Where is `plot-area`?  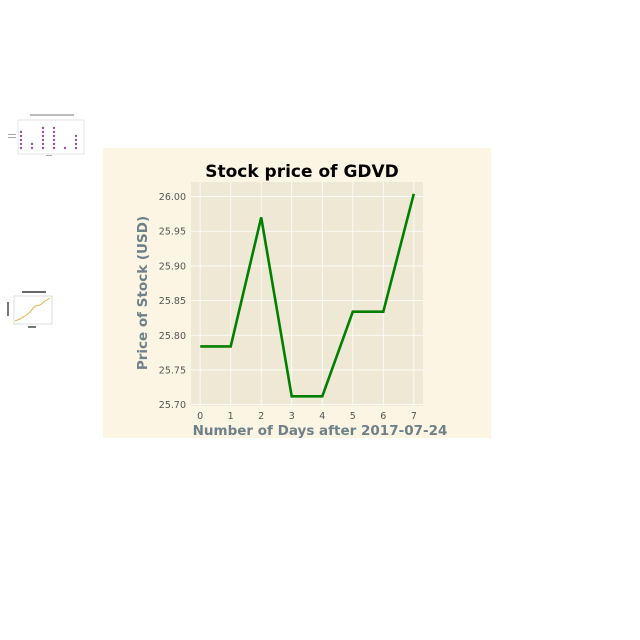
plot-area is located at coordinates (307, 294).